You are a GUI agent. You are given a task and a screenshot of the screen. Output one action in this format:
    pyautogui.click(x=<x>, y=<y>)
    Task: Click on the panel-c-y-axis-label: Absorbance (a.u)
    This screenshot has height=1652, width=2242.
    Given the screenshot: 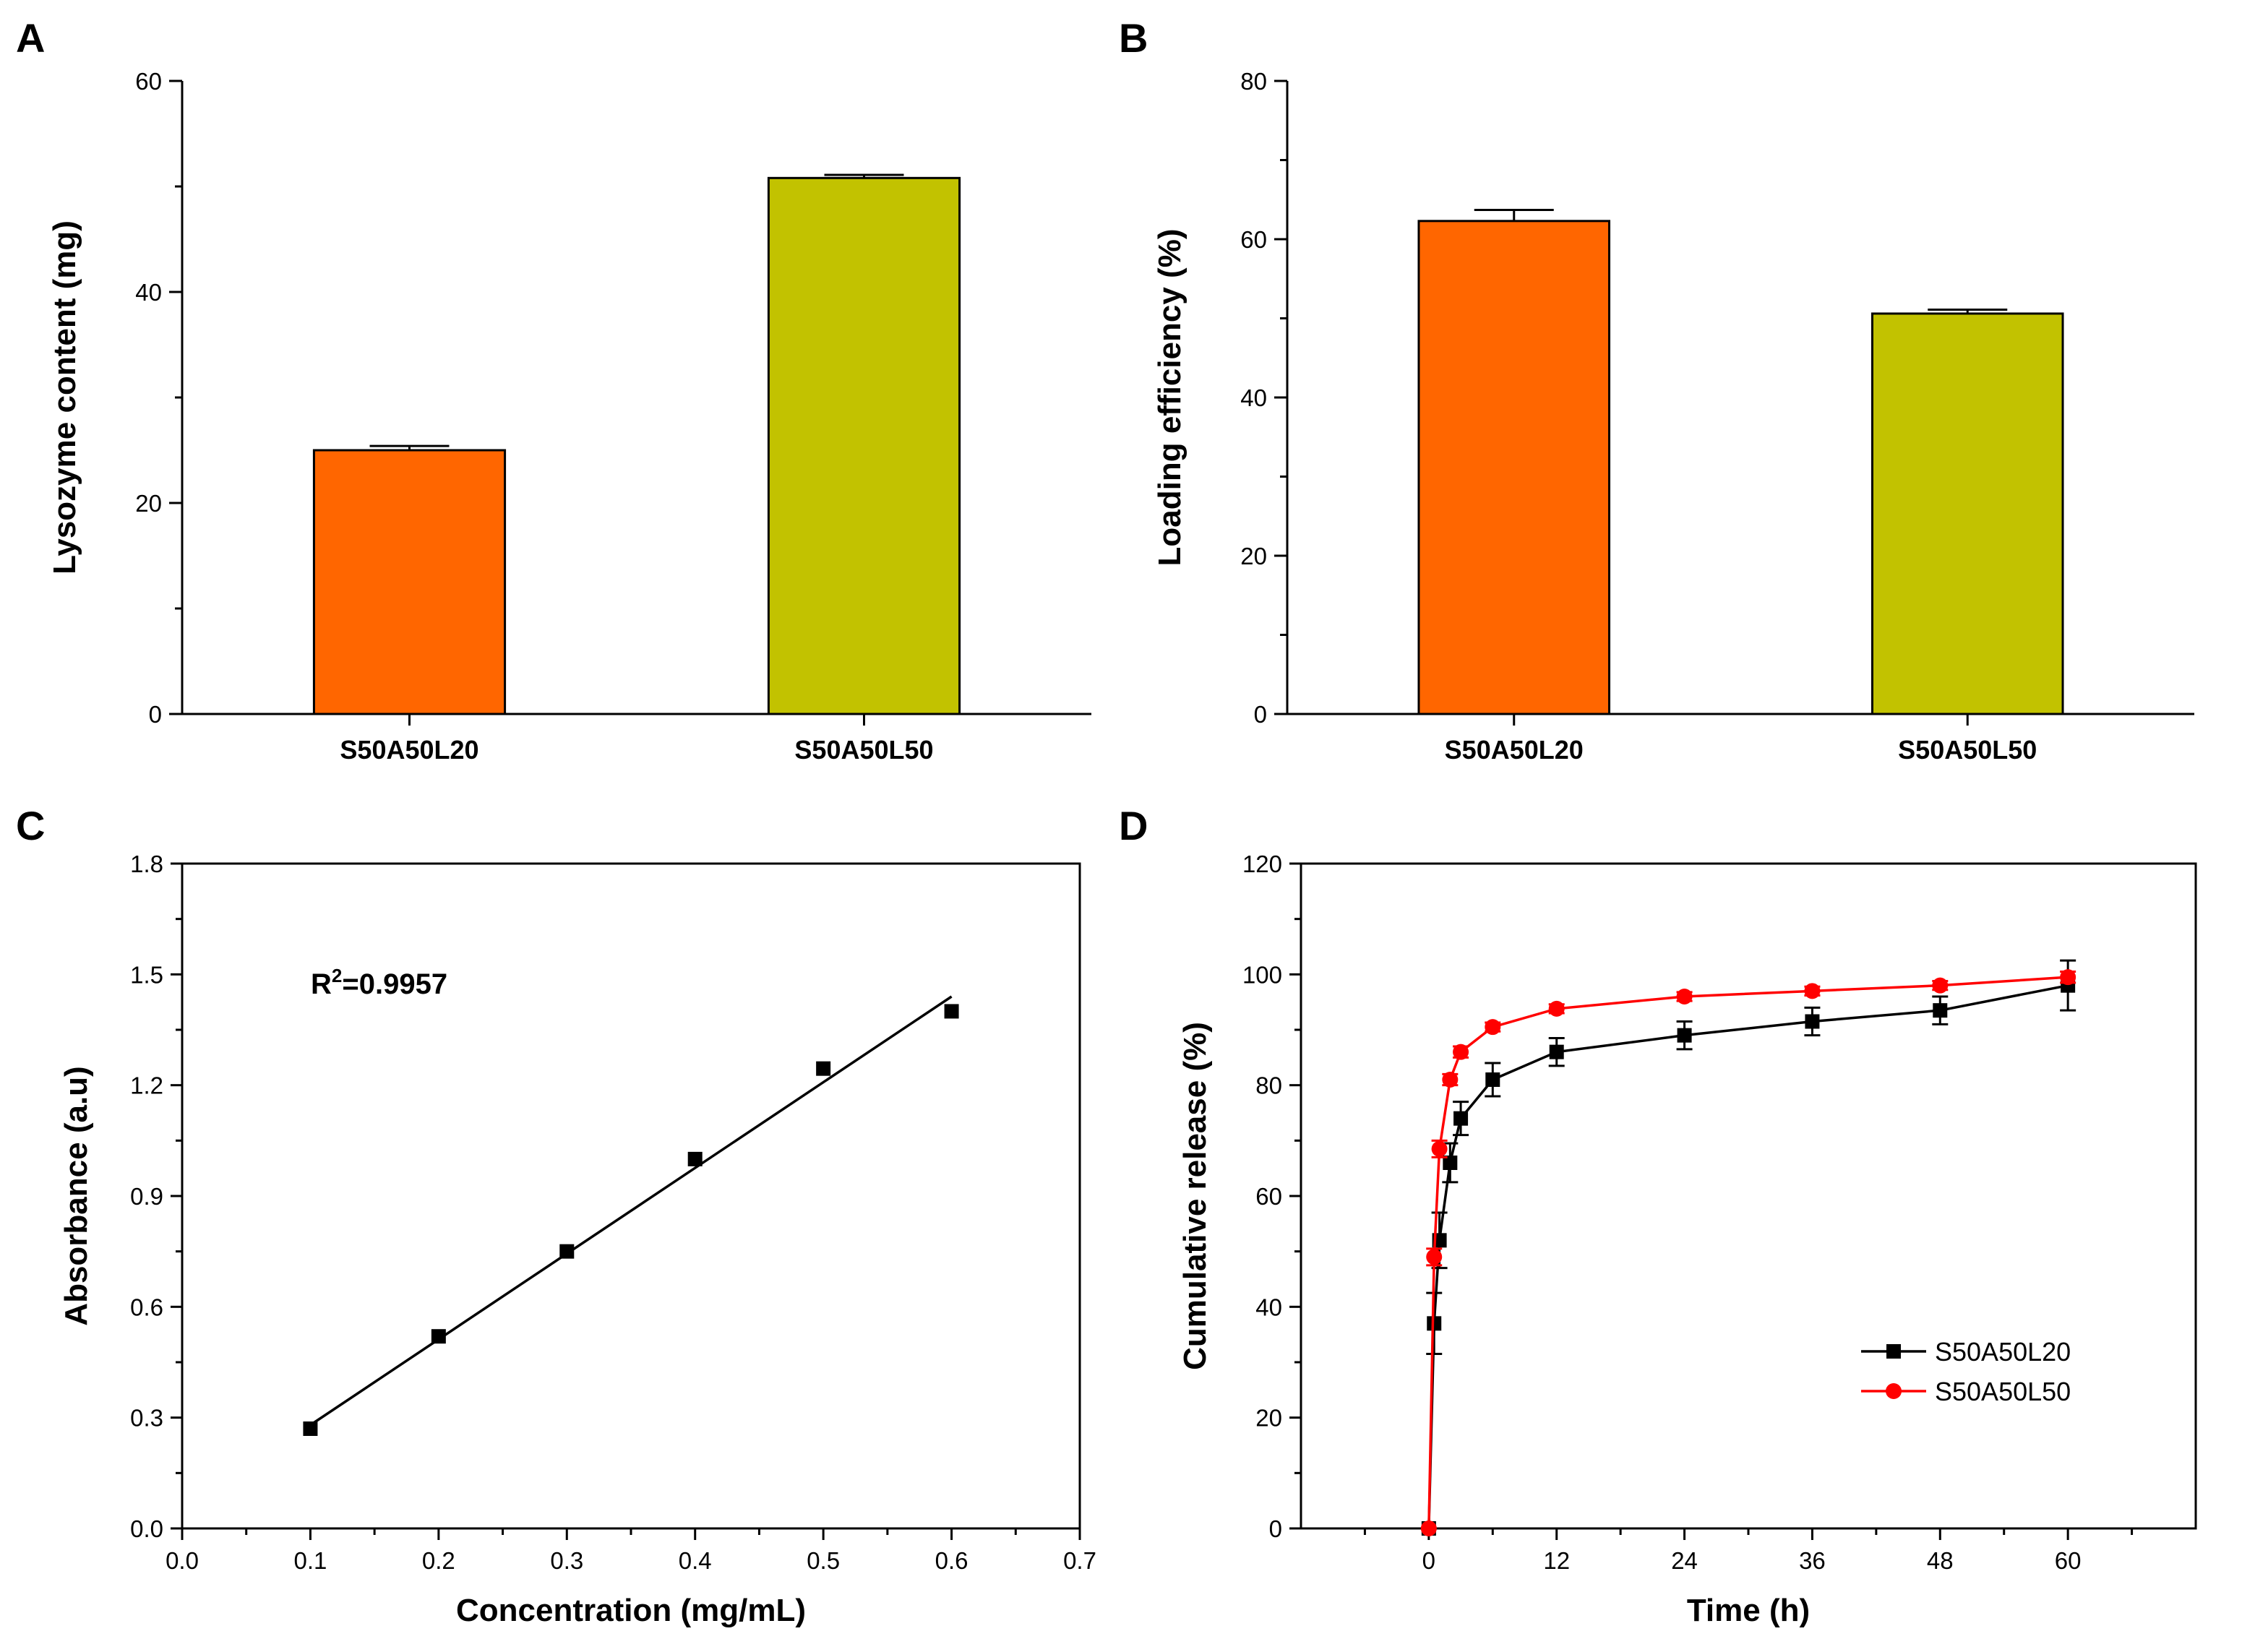 What is the action you would take?
    pyautogui.click(x=76, y=1195)
    